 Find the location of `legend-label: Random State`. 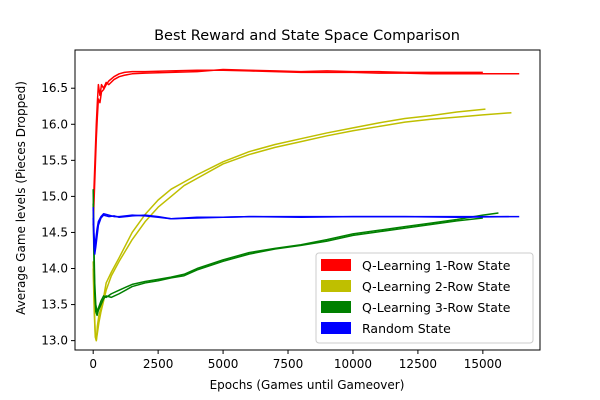

legend-label: Random State is located at coordinates (406, 328).